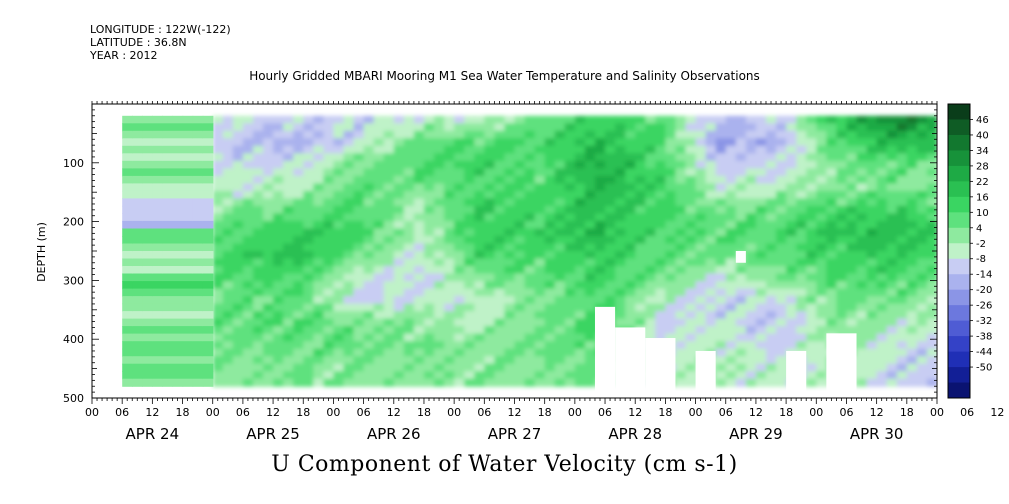  Describe the element at coordinates (846, 412) in the screenshot. I see `x-hour-label: 06` at that location.